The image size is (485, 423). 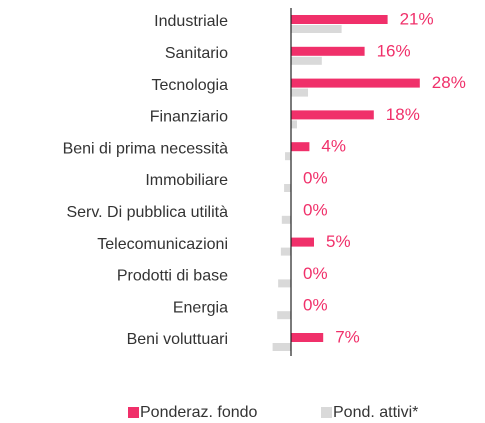 I want to click on category-label: Serv. Di pubblica utilità, so click(x=147, y=212).